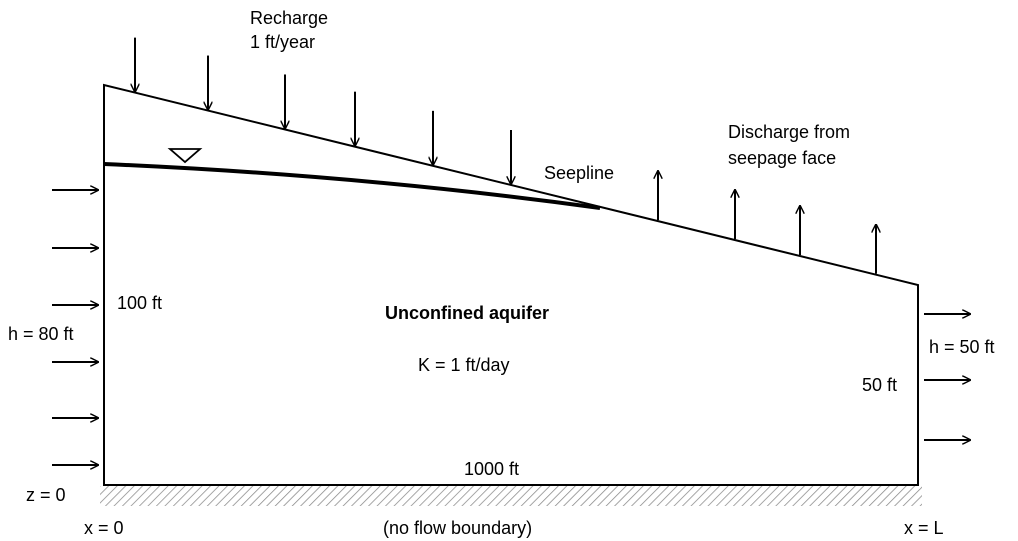 The height and width of the screenshot is (541, 1018). Describe the element at coordinates (46, 495) in the screenshot. I see `left-datum: z = 0` at that location.